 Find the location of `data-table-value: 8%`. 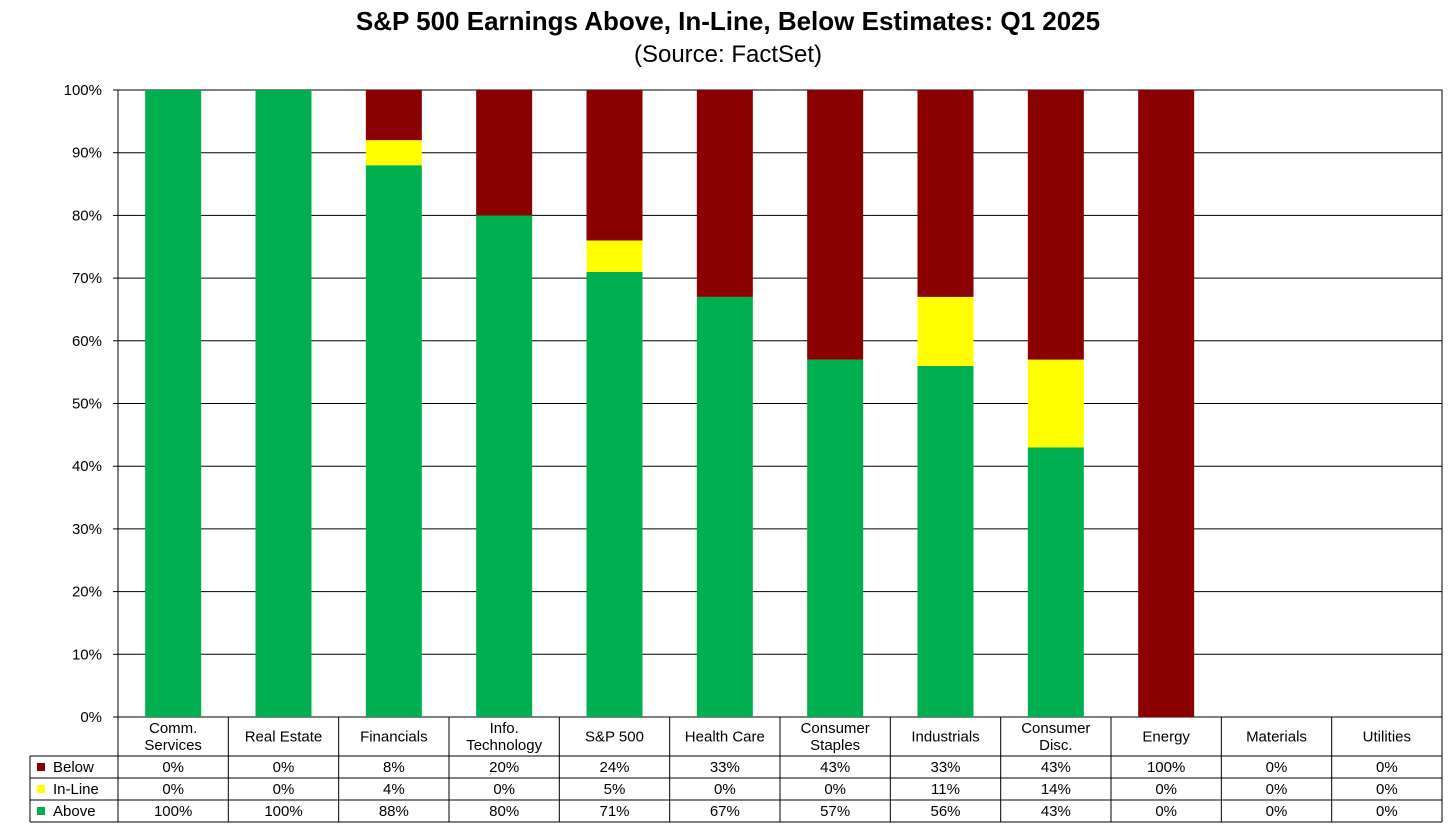

data-table-value: 8% is located at coordinates (394, 767).